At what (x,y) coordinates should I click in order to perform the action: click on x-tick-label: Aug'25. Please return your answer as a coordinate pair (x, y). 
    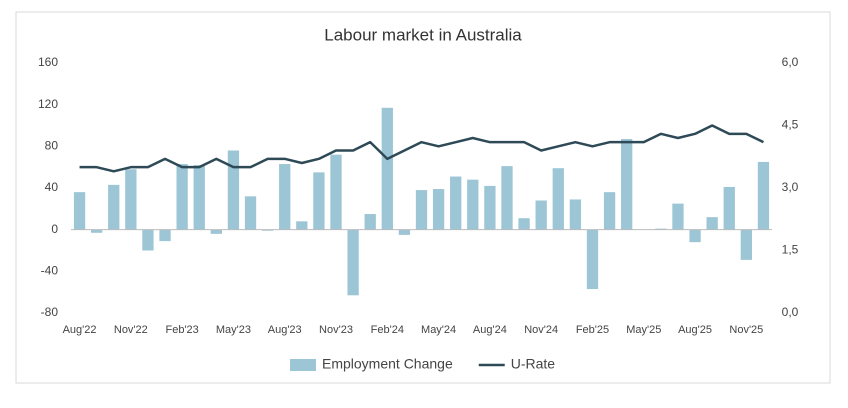
    Looking at the image, I should click on (695, 330).